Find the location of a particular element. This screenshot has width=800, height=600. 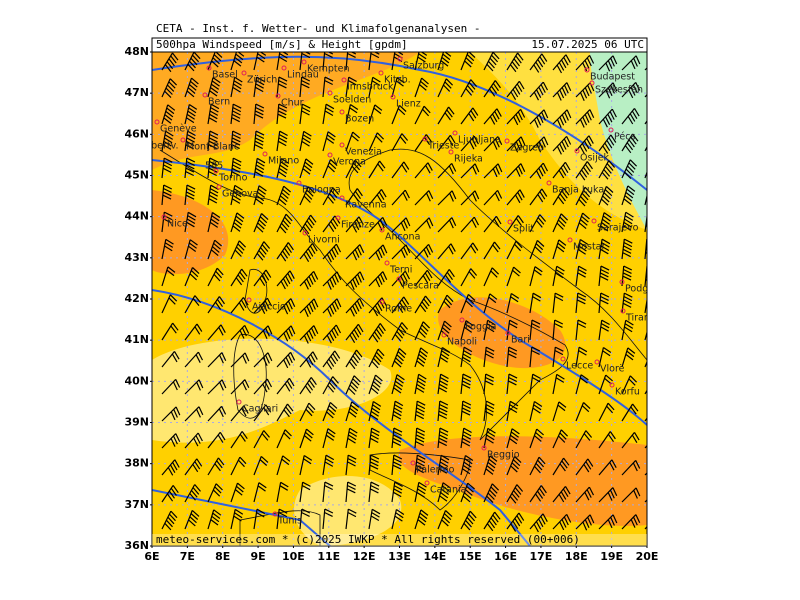

footer-band is located at coordinates (399, 540).